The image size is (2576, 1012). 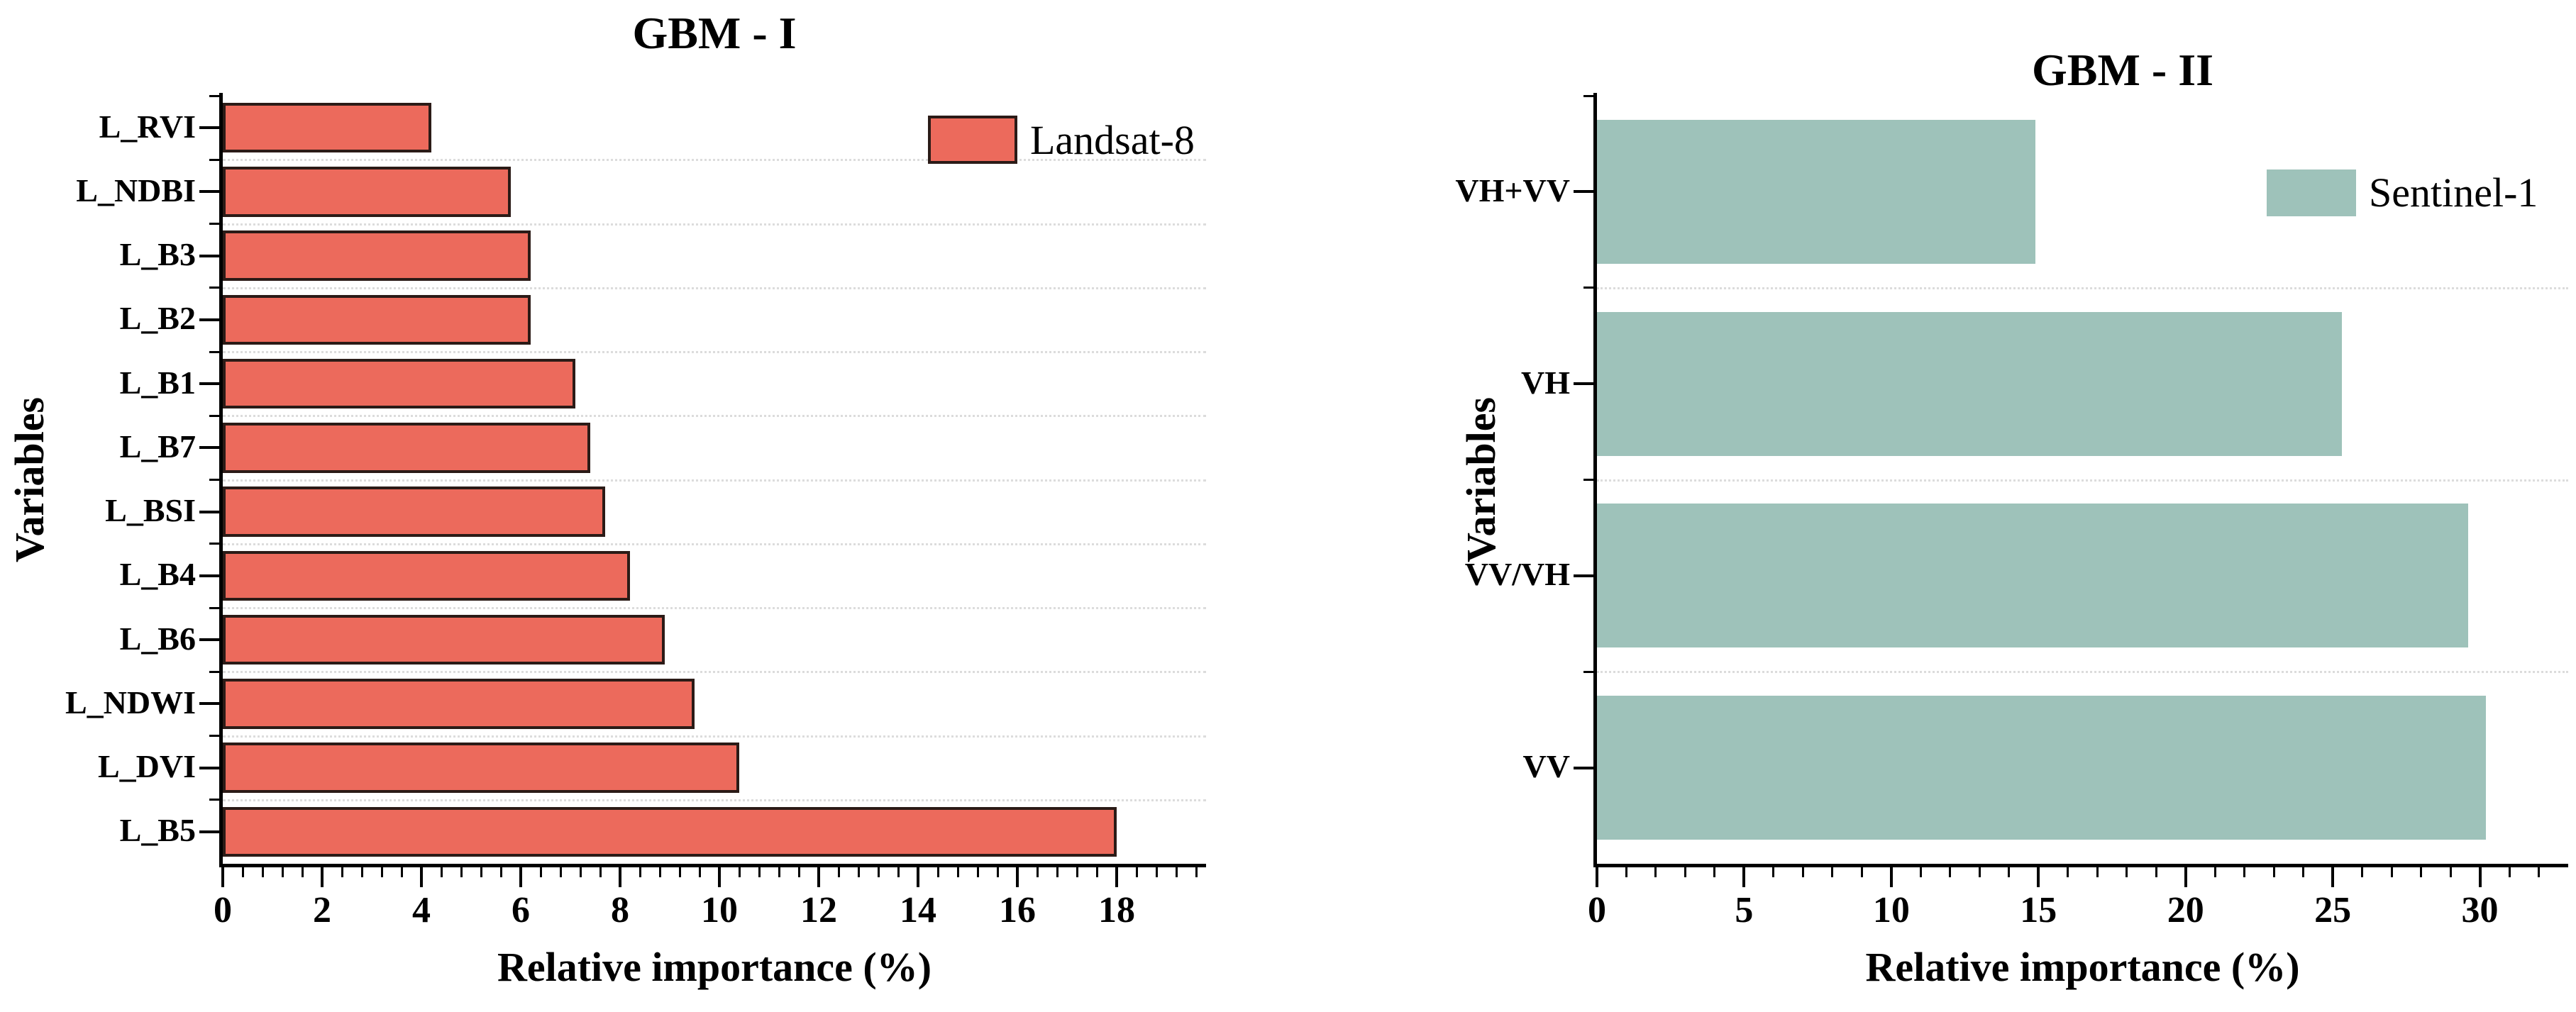 What do you see at coordinates (157, 574) in the screenshot?
I see `category-label: L_B4` at bounding box center [157, 574].